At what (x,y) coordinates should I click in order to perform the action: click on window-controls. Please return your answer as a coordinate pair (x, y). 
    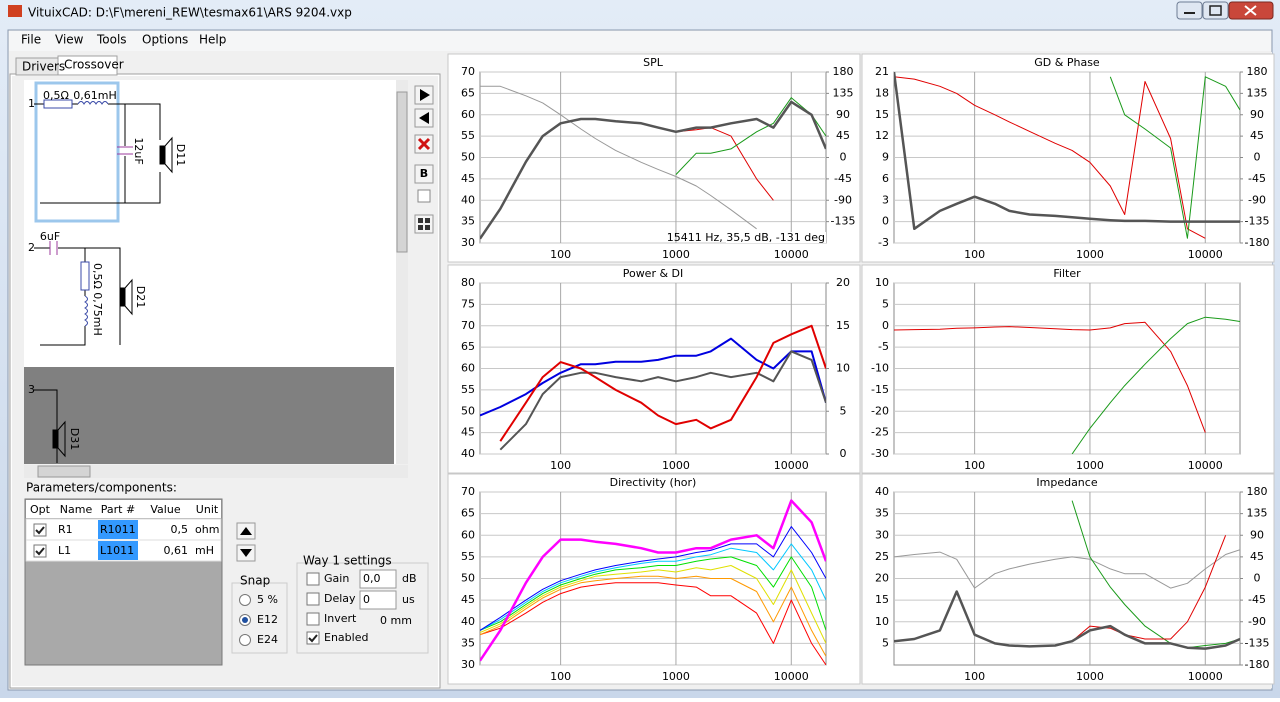
    Looking at the image, I should click on (1225, 10).